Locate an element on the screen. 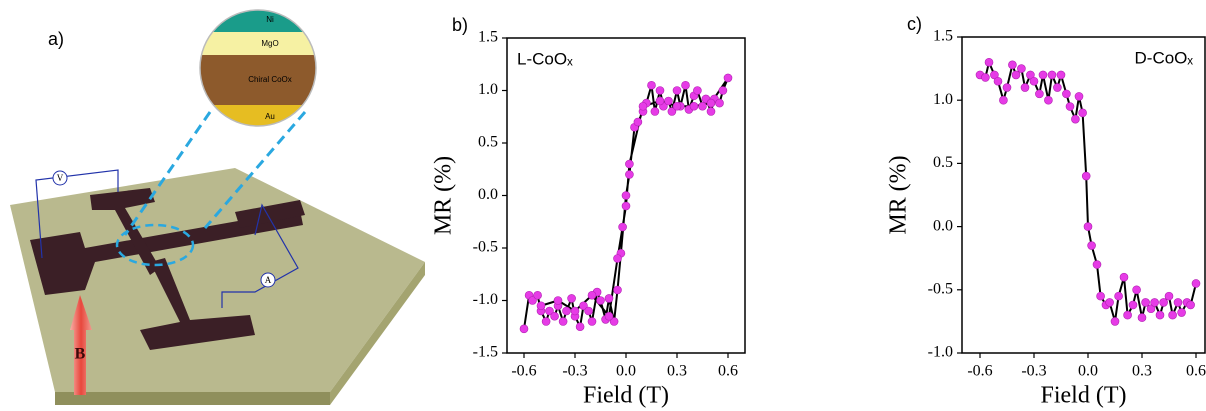 This screenshot has width=1206, height=411. annotation: L-CoOₓ is located at coordinates (545, 58).